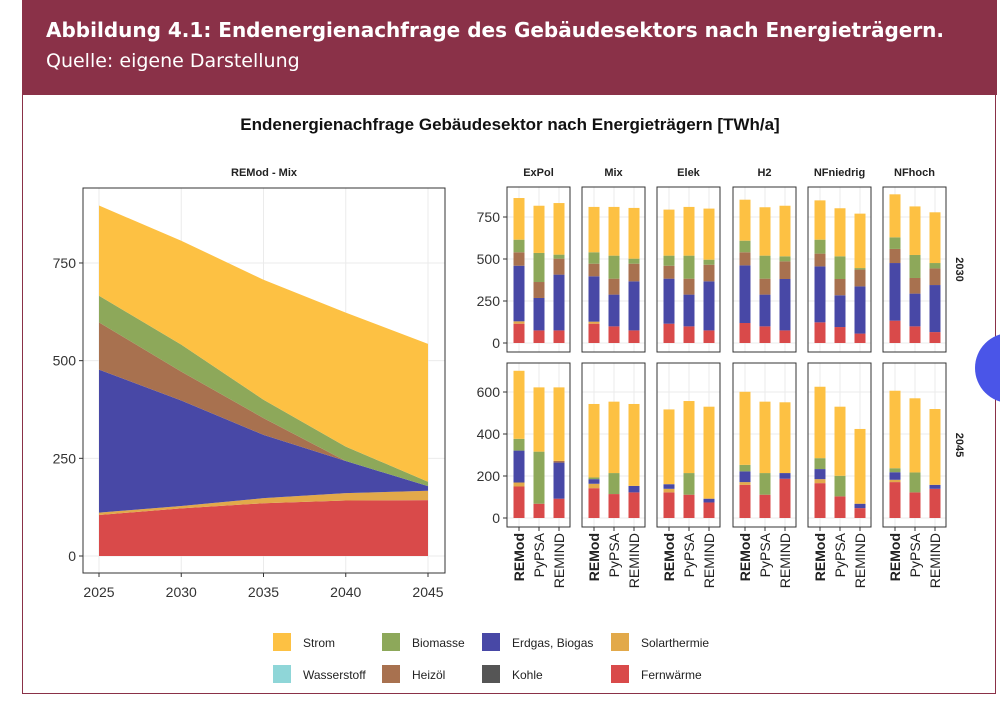  Describe the element at coordinates (72, 556) in the screenshot. I see `y-tick-label: 0` at that location.